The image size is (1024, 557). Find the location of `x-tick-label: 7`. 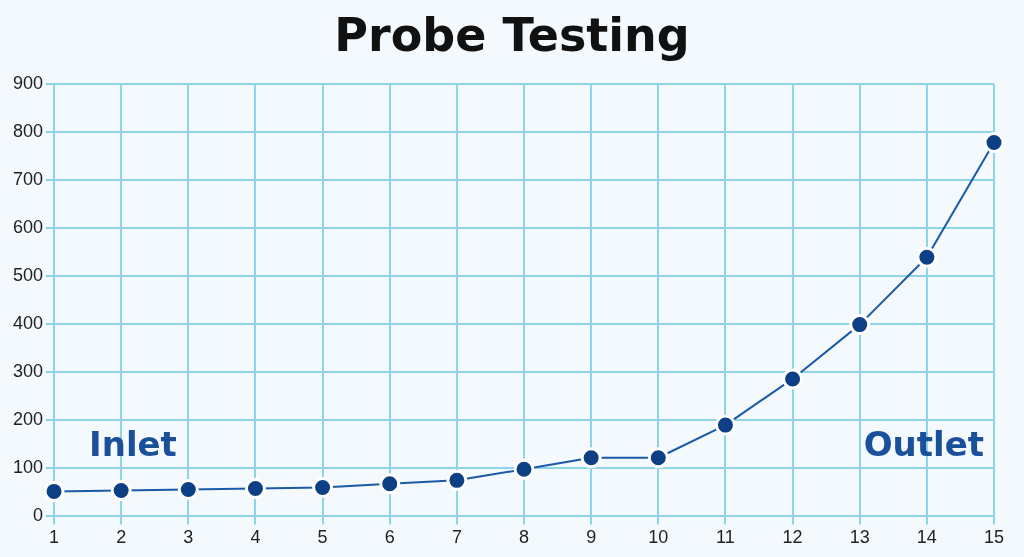

x-tick-label: 7 is located at coordinates (456, 537).